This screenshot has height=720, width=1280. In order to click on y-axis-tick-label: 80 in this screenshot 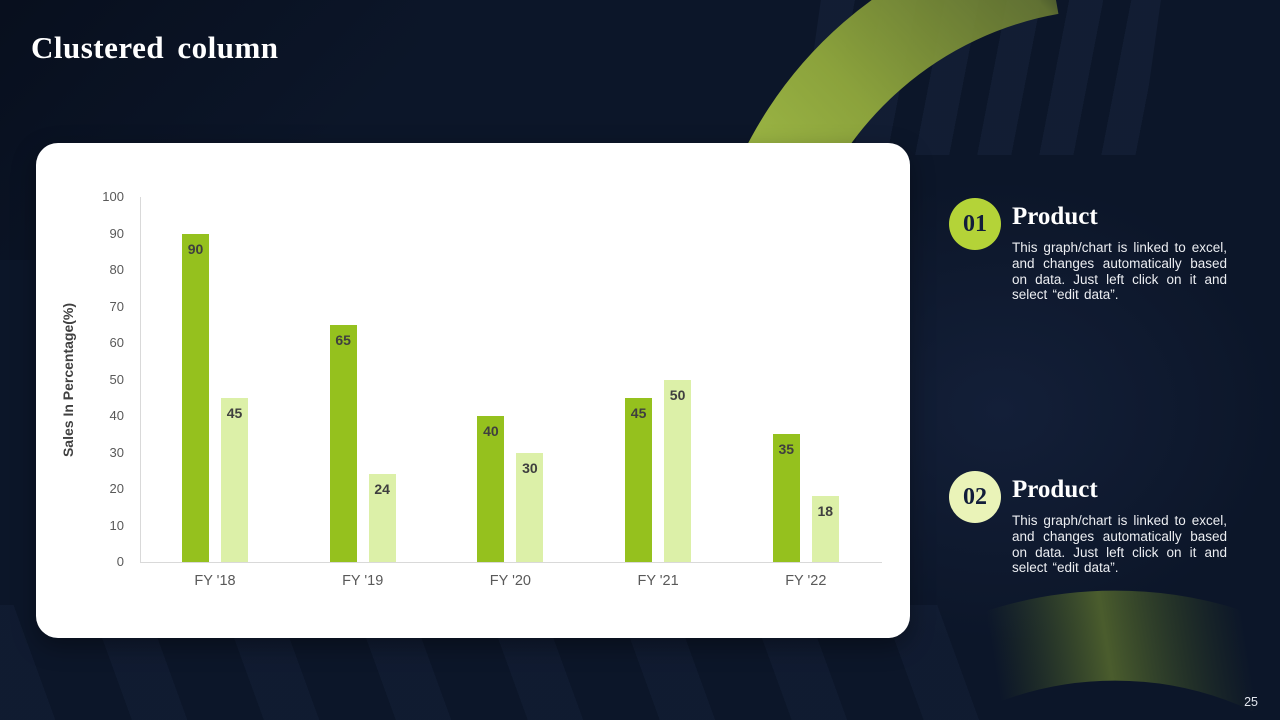, I will do `click(116, 269)`.